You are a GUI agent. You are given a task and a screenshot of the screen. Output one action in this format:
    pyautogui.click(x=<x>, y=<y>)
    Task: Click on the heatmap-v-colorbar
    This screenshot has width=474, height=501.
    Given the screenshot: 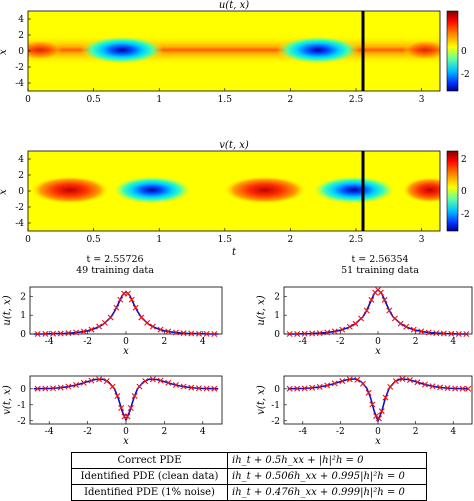 What is the action you would take?
    pyautogui.click(x=452, y=191)
    